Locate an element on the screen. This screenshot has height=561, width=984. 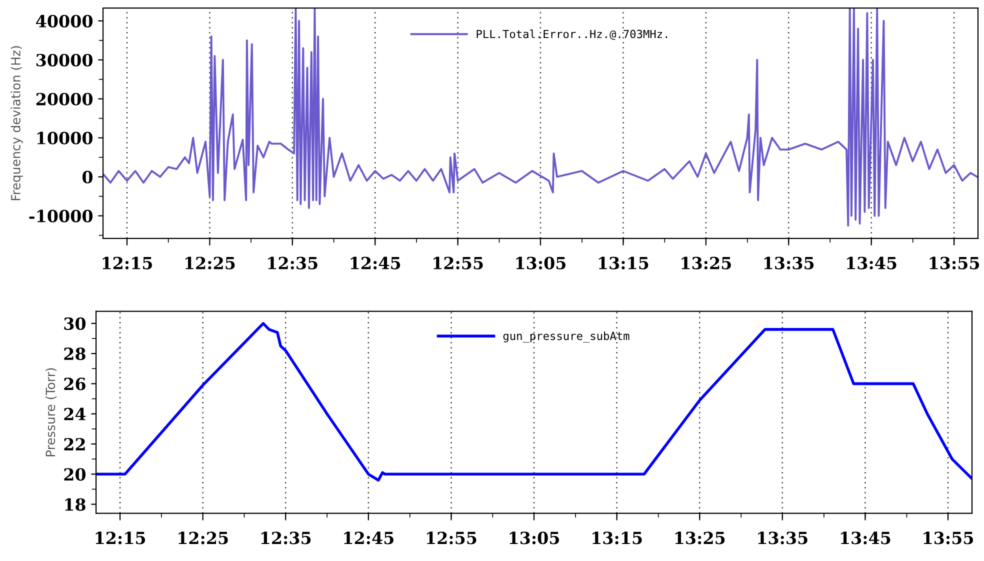
y-axis-title: Pressure (Torr) is located at coordinates (51, 412).